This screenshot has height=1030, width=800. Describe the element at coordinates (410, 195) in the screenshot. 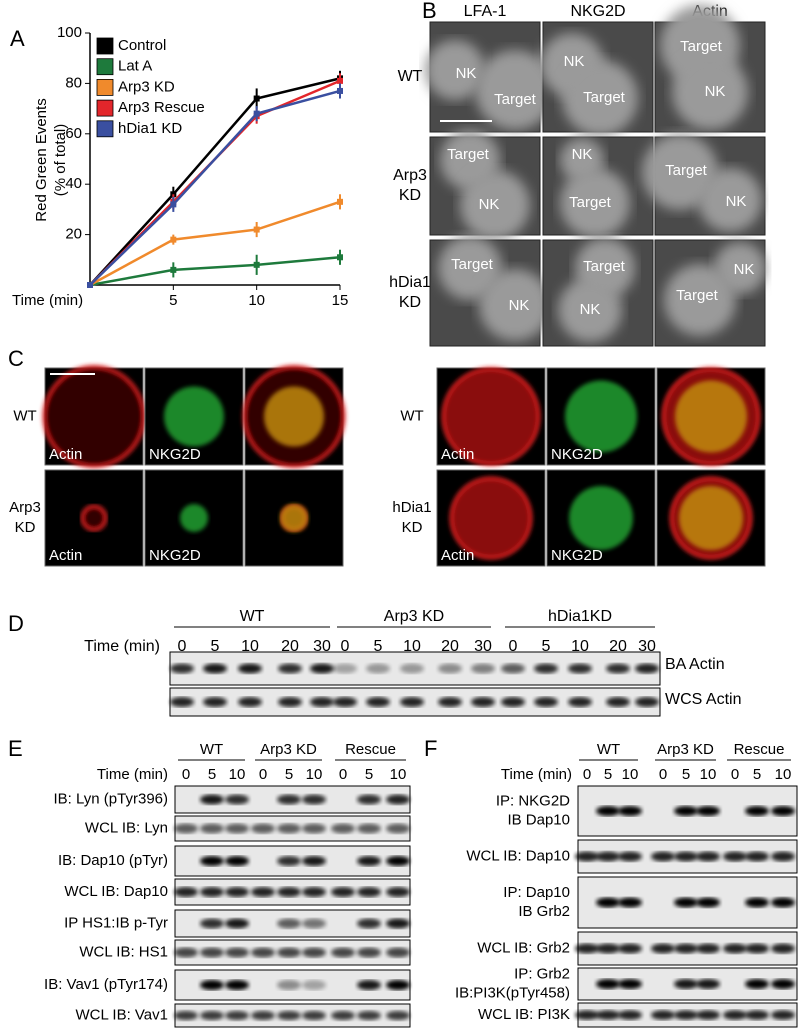

I see `row-label: KD` at that location.